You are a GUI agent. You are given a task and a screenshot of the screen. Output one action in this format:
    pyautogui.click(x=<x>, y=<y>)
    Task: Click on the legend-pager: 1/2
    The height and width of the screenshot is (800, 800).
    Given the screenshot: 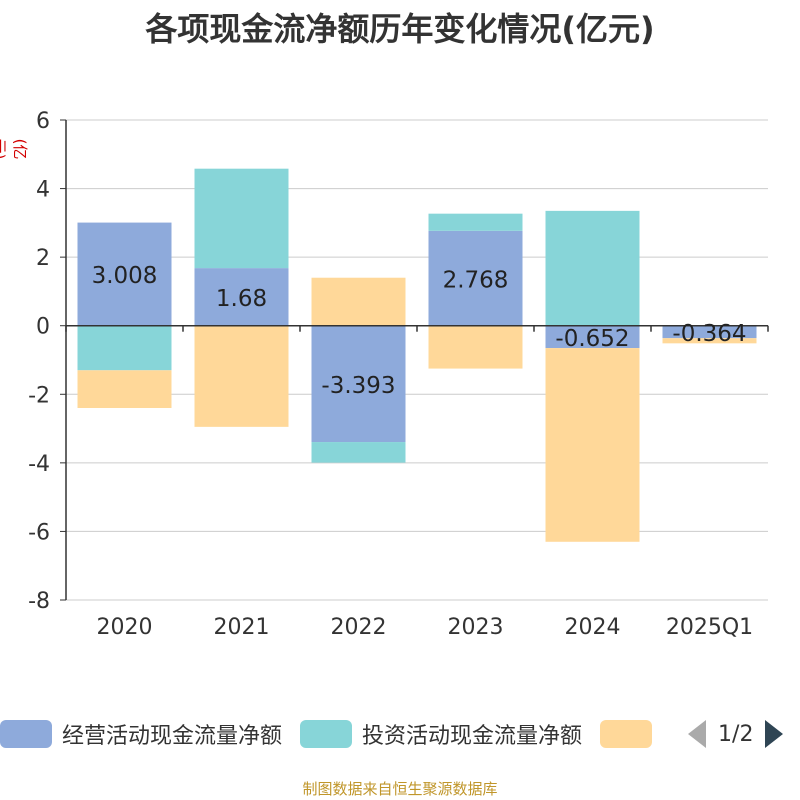 What is the action you would take?
    pyautogui.click(x=736, y=734)
    